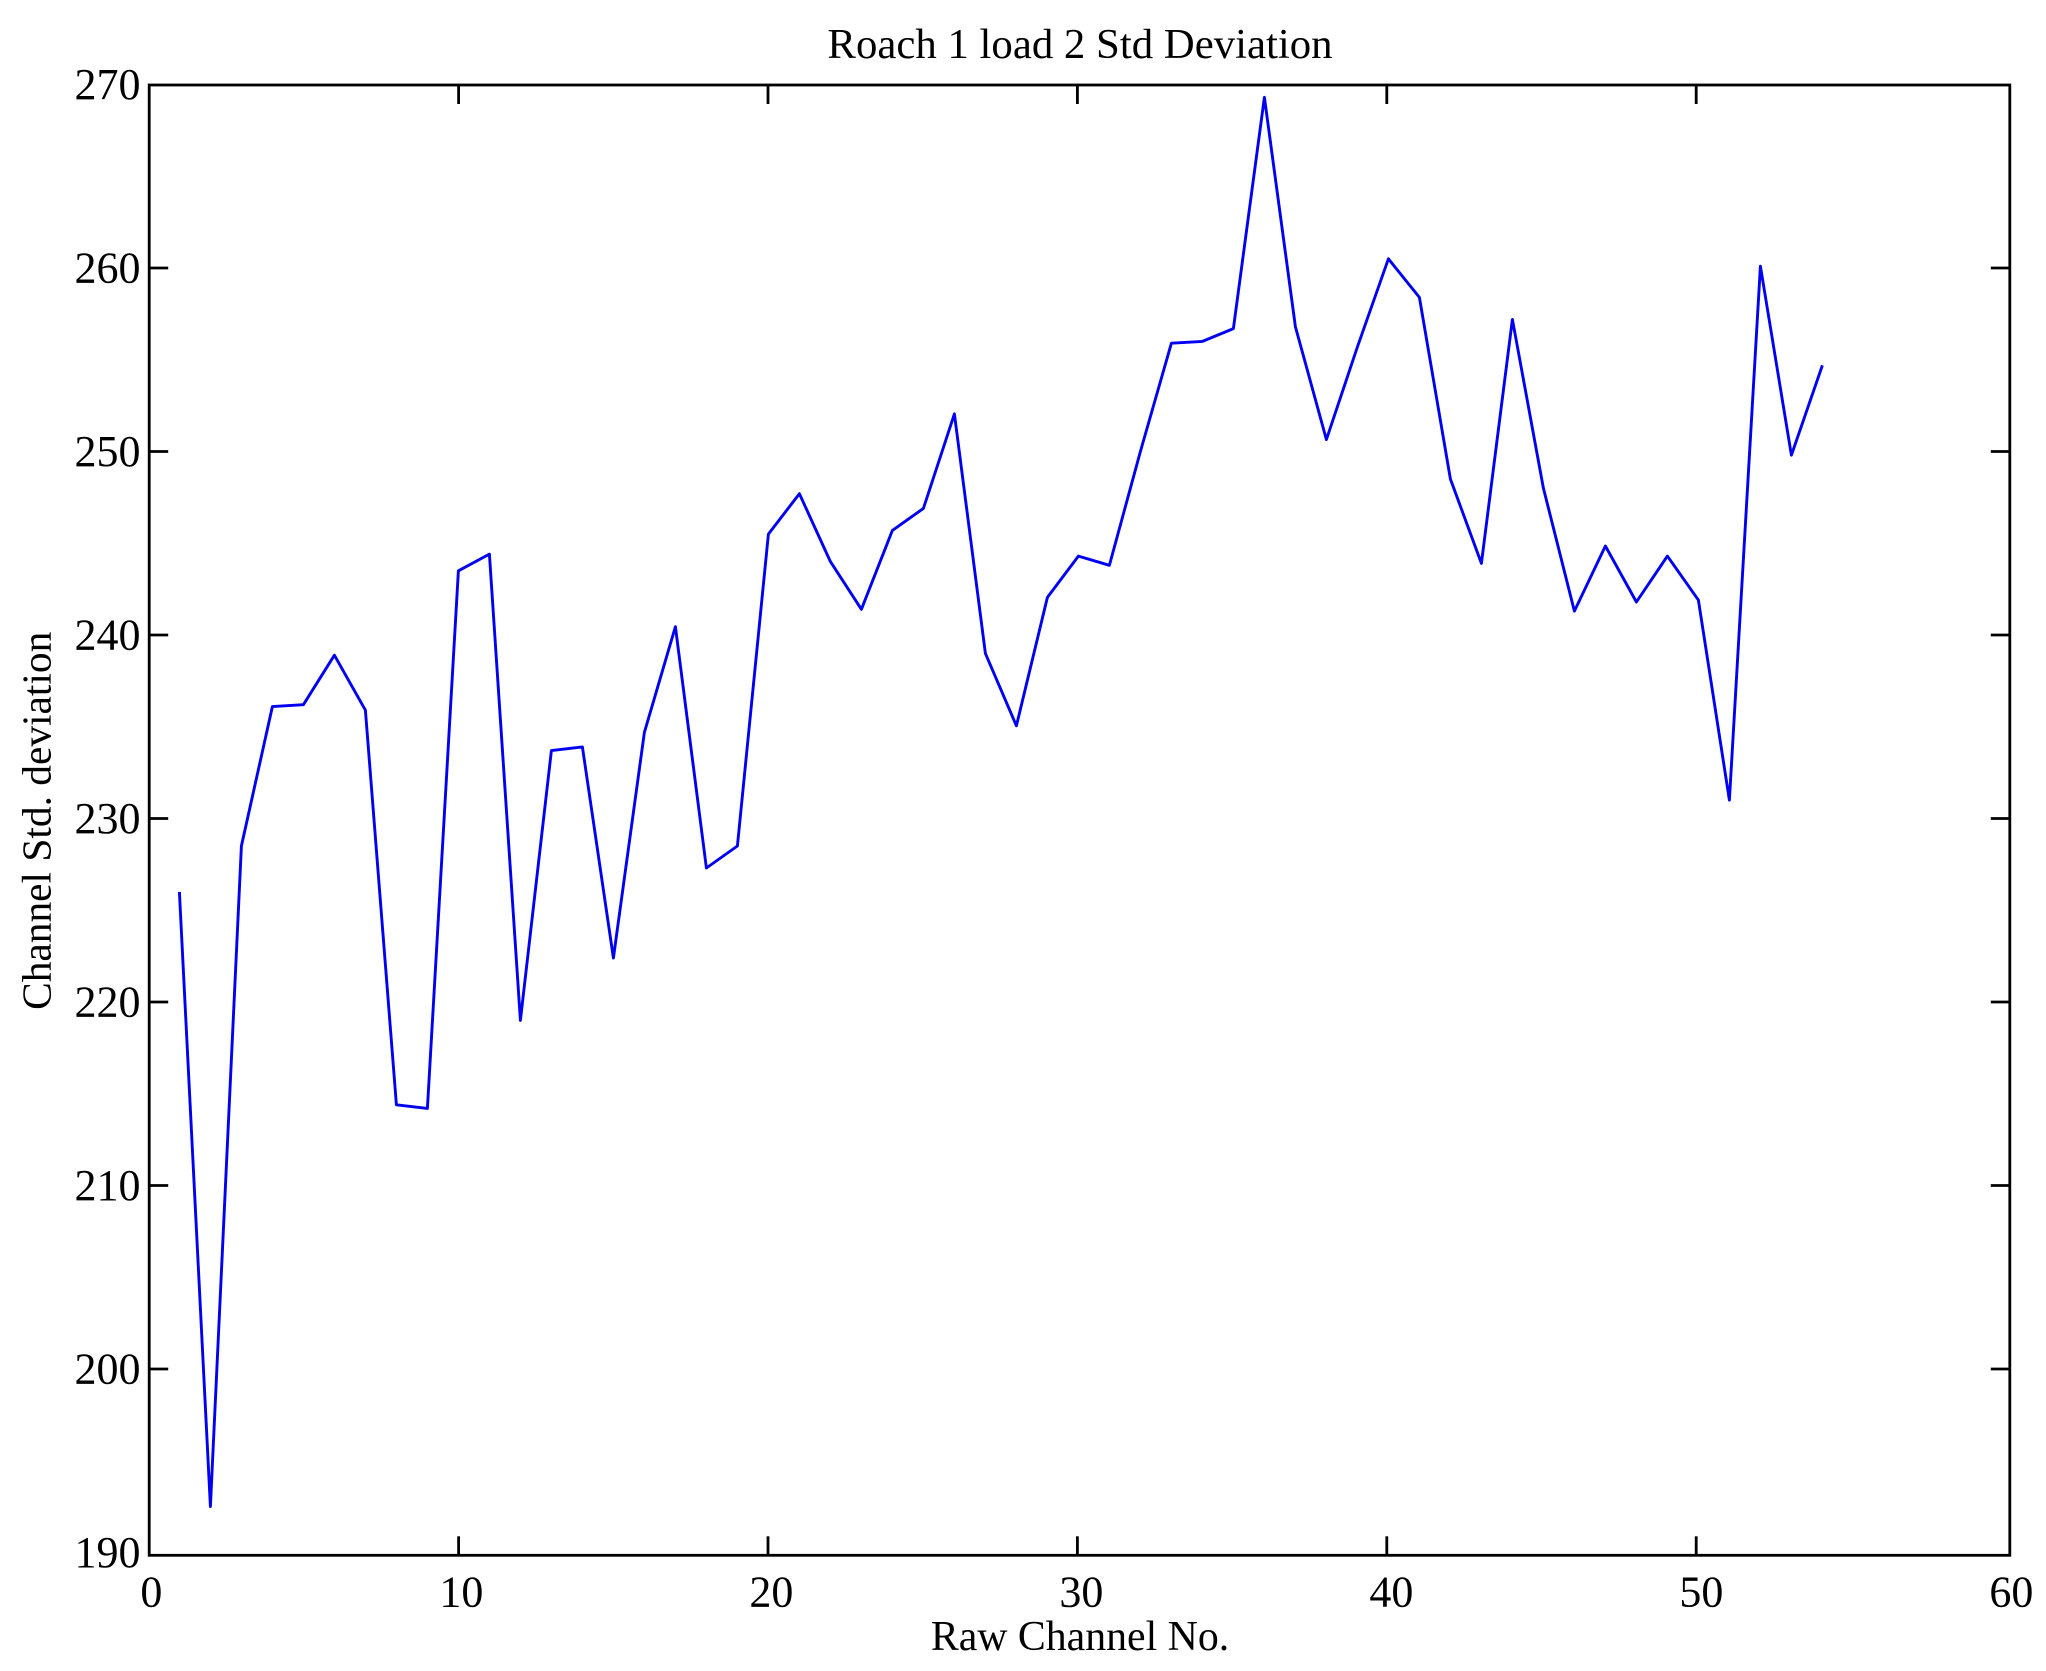 This screenshot has height=1671, width=2046. Describe the element at coordinates (108, 268) in the screenshot. I see `svg-text: 260` at that location.